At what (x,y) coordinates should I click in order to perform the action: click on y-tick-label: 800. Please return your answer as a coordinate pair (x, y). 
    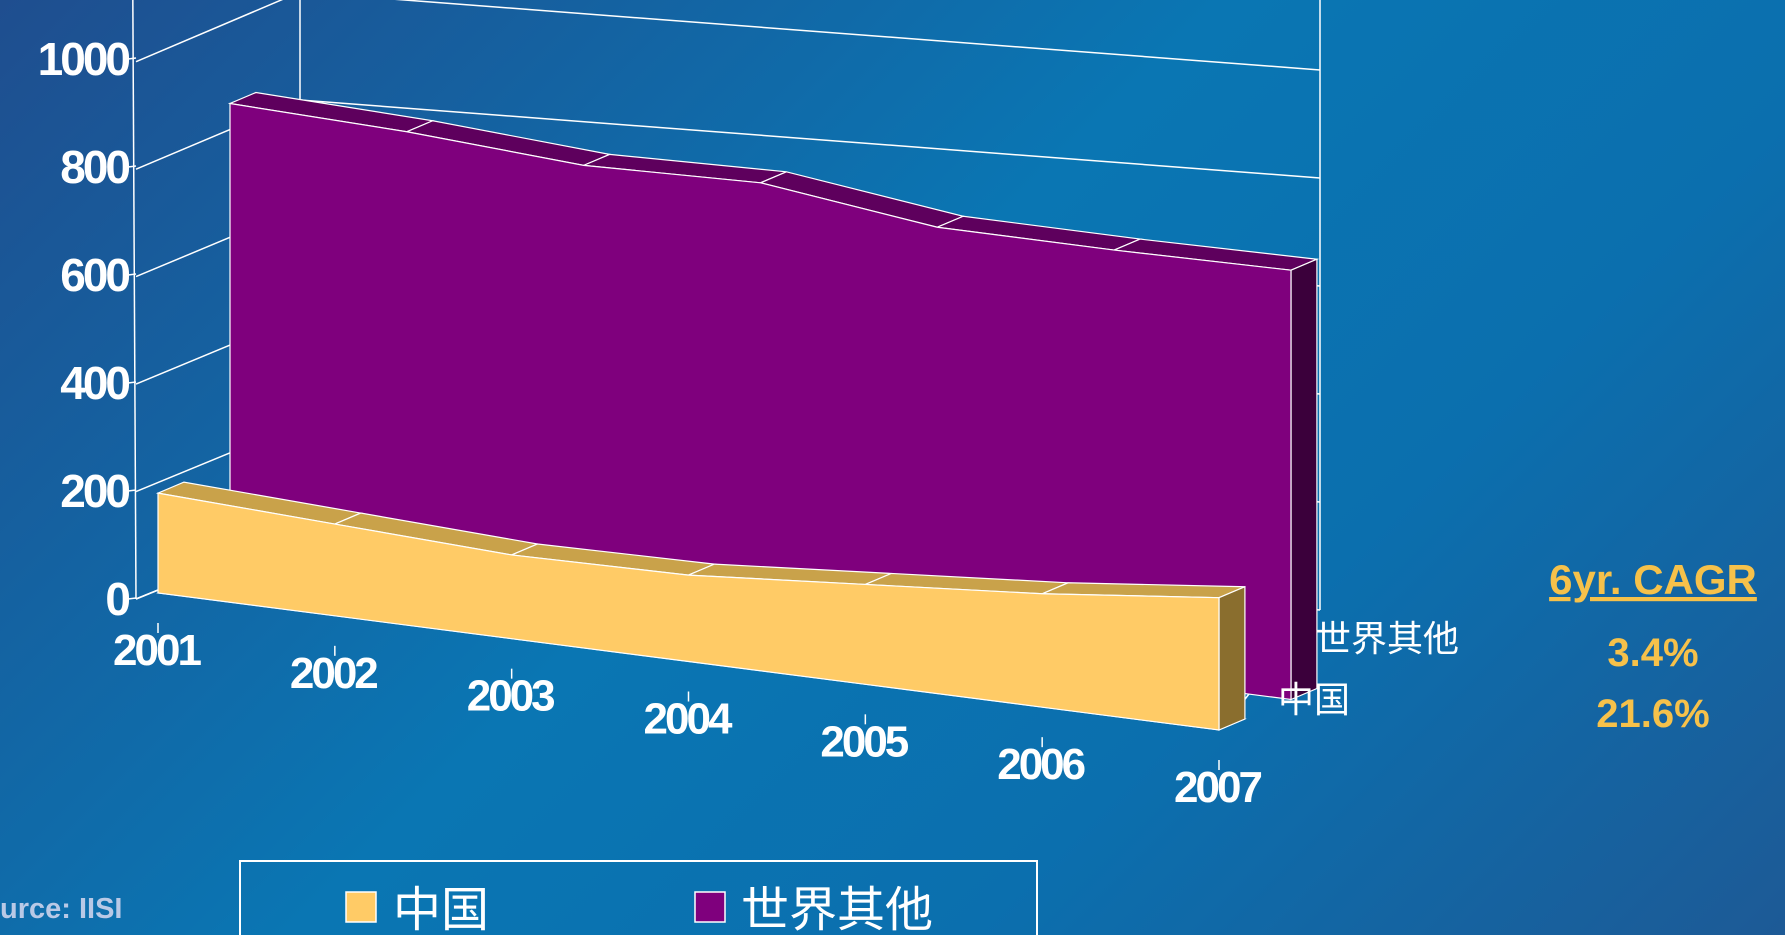
    Looking at the image, I should click on (94, 167).